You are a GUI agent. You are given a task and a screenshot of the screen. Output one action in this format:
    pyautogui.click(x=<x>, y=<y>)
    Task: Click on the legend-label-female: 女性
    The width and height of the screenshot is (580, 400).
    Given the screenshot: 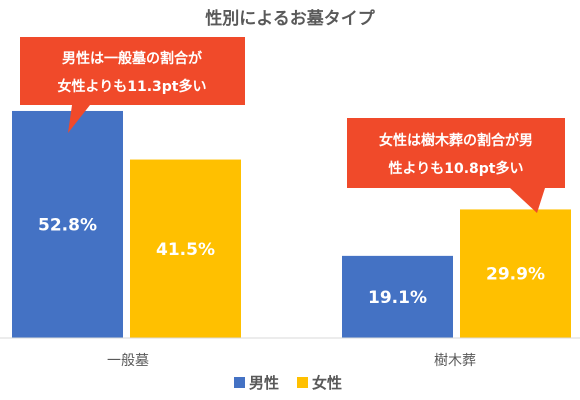 What is the action you would take?
    pyautogui.click(x=327, y=383)
    